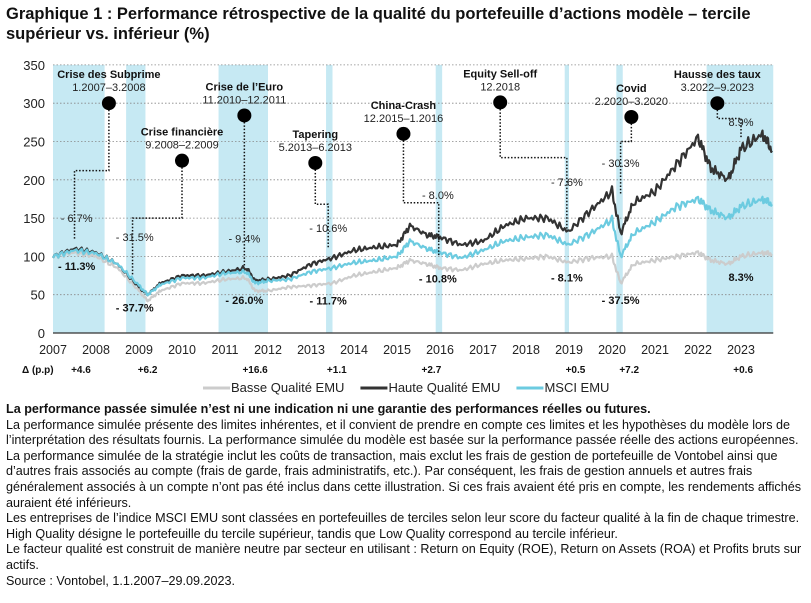 The height and width of the screenshot is (603, 811). What do you see at coordinates (148, 370) in the screenshot?
I see `delta-value: +6.2` at bounding box center [148, 370].